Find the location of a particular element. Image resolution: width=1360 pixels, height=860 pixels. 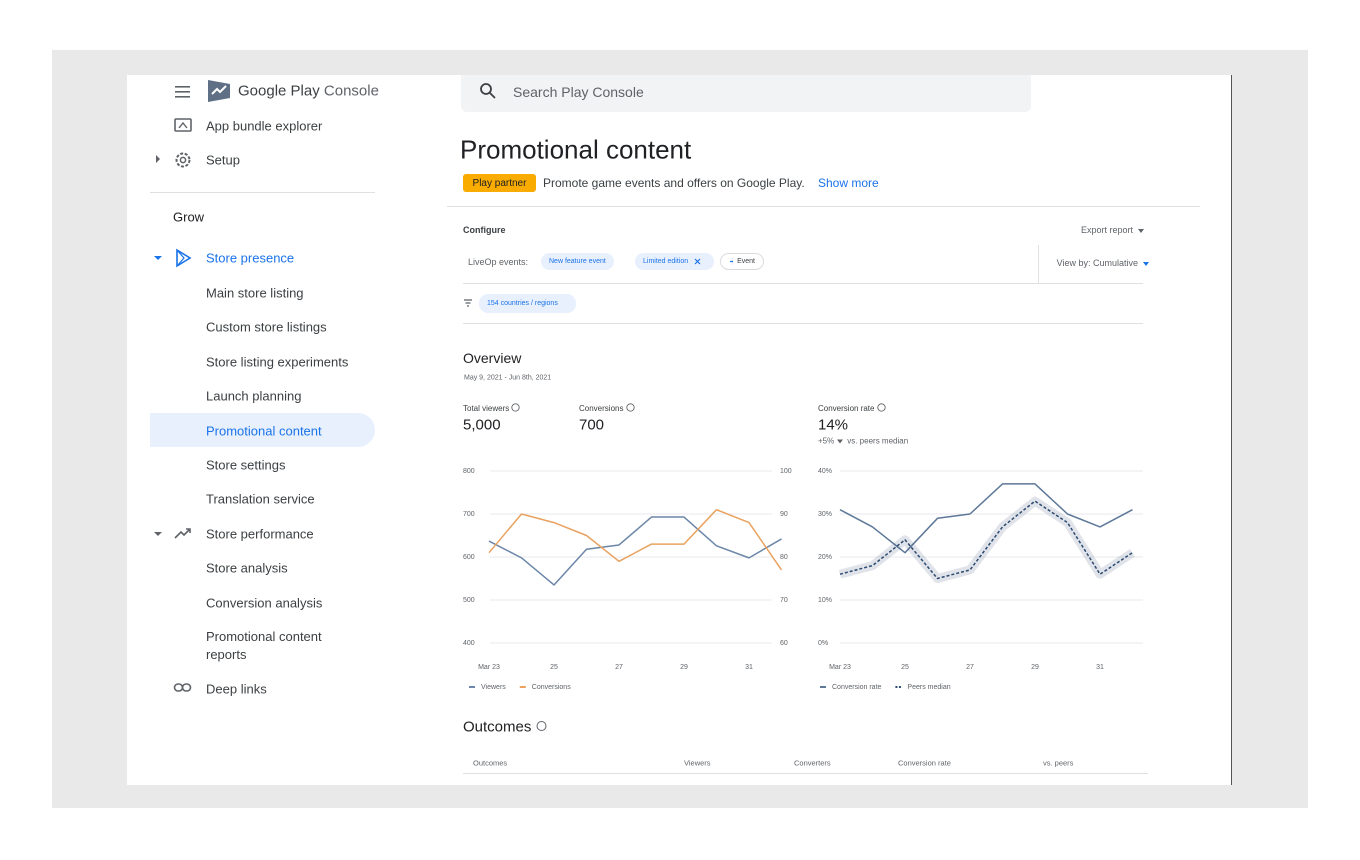

add-event-label: Event is located at coordinates (746, 261).